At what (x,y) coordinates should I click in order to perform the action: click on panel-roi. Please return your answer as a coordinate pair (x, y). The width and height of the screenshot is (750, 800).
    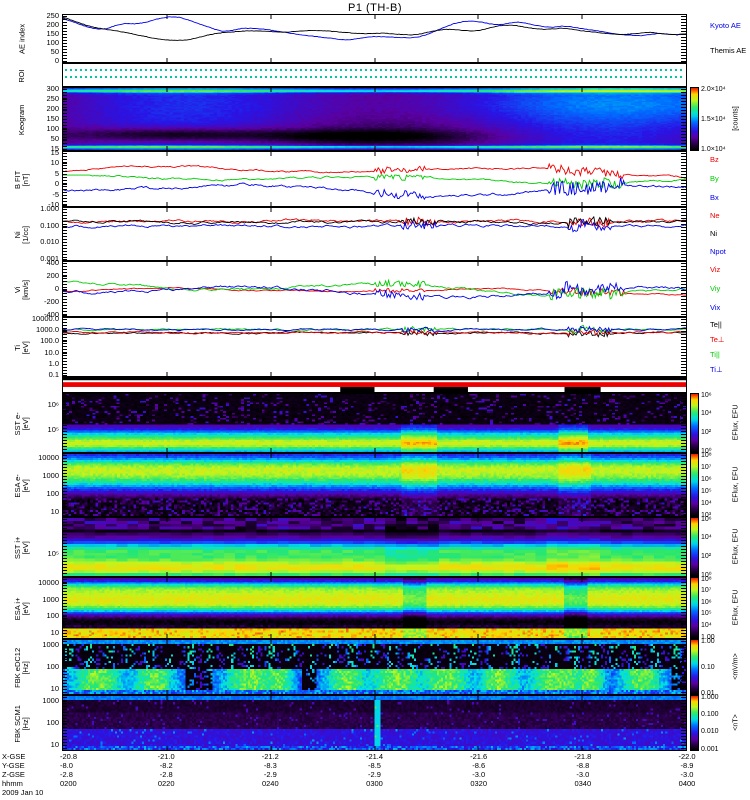
    Looking at the image, I should click on (374, 75).